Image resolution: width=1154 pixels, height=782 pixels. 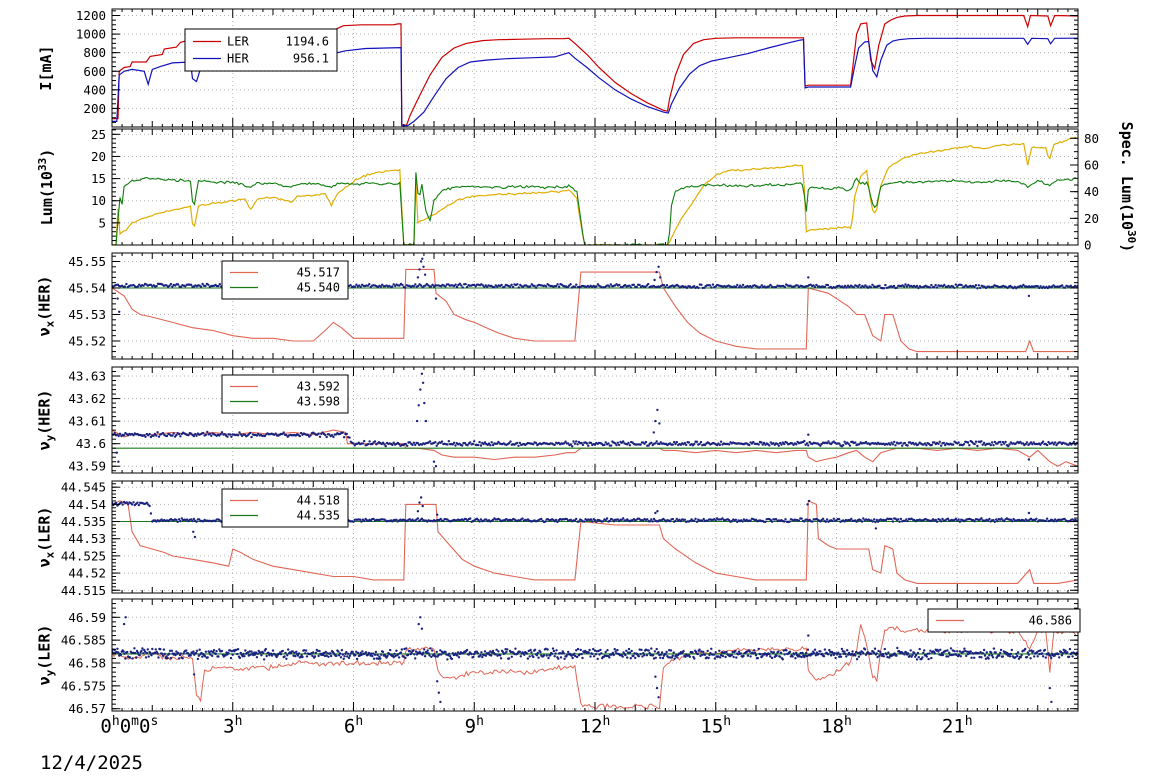 What do you see at coordinates (261, 50) in the screenshot?
I see `legend-beam-current: LER 1194.6 HER 956.1` at bounding box center [261, 50].